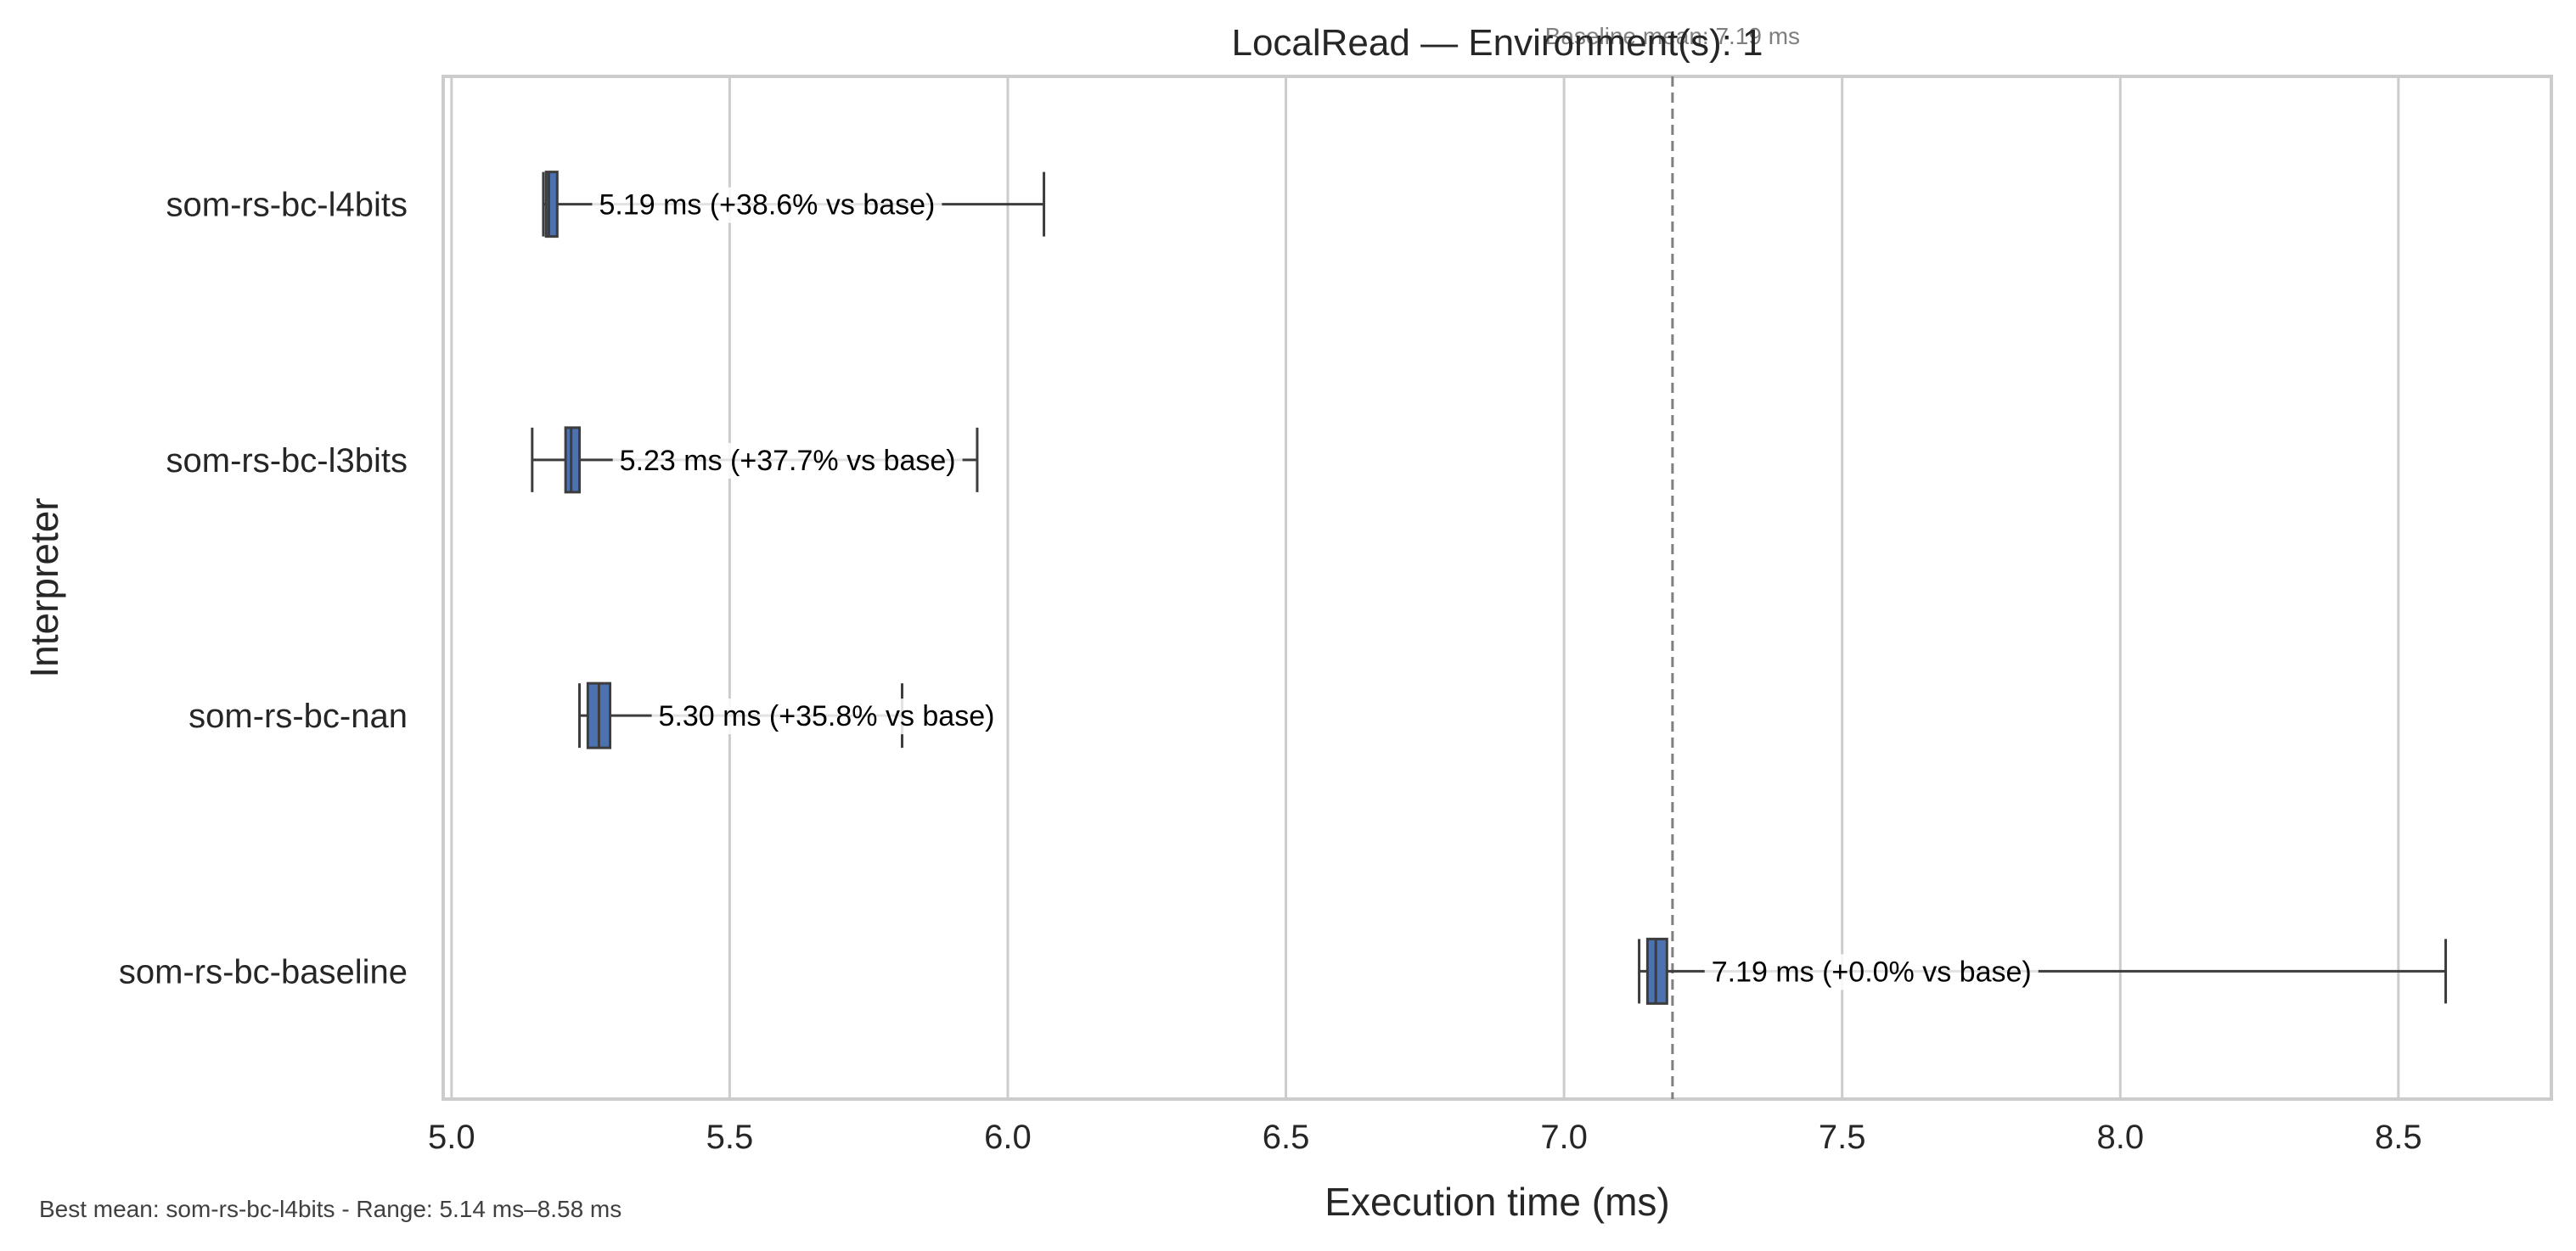  I want to click on y-axis-label: Interpreter, so click(44, 587).